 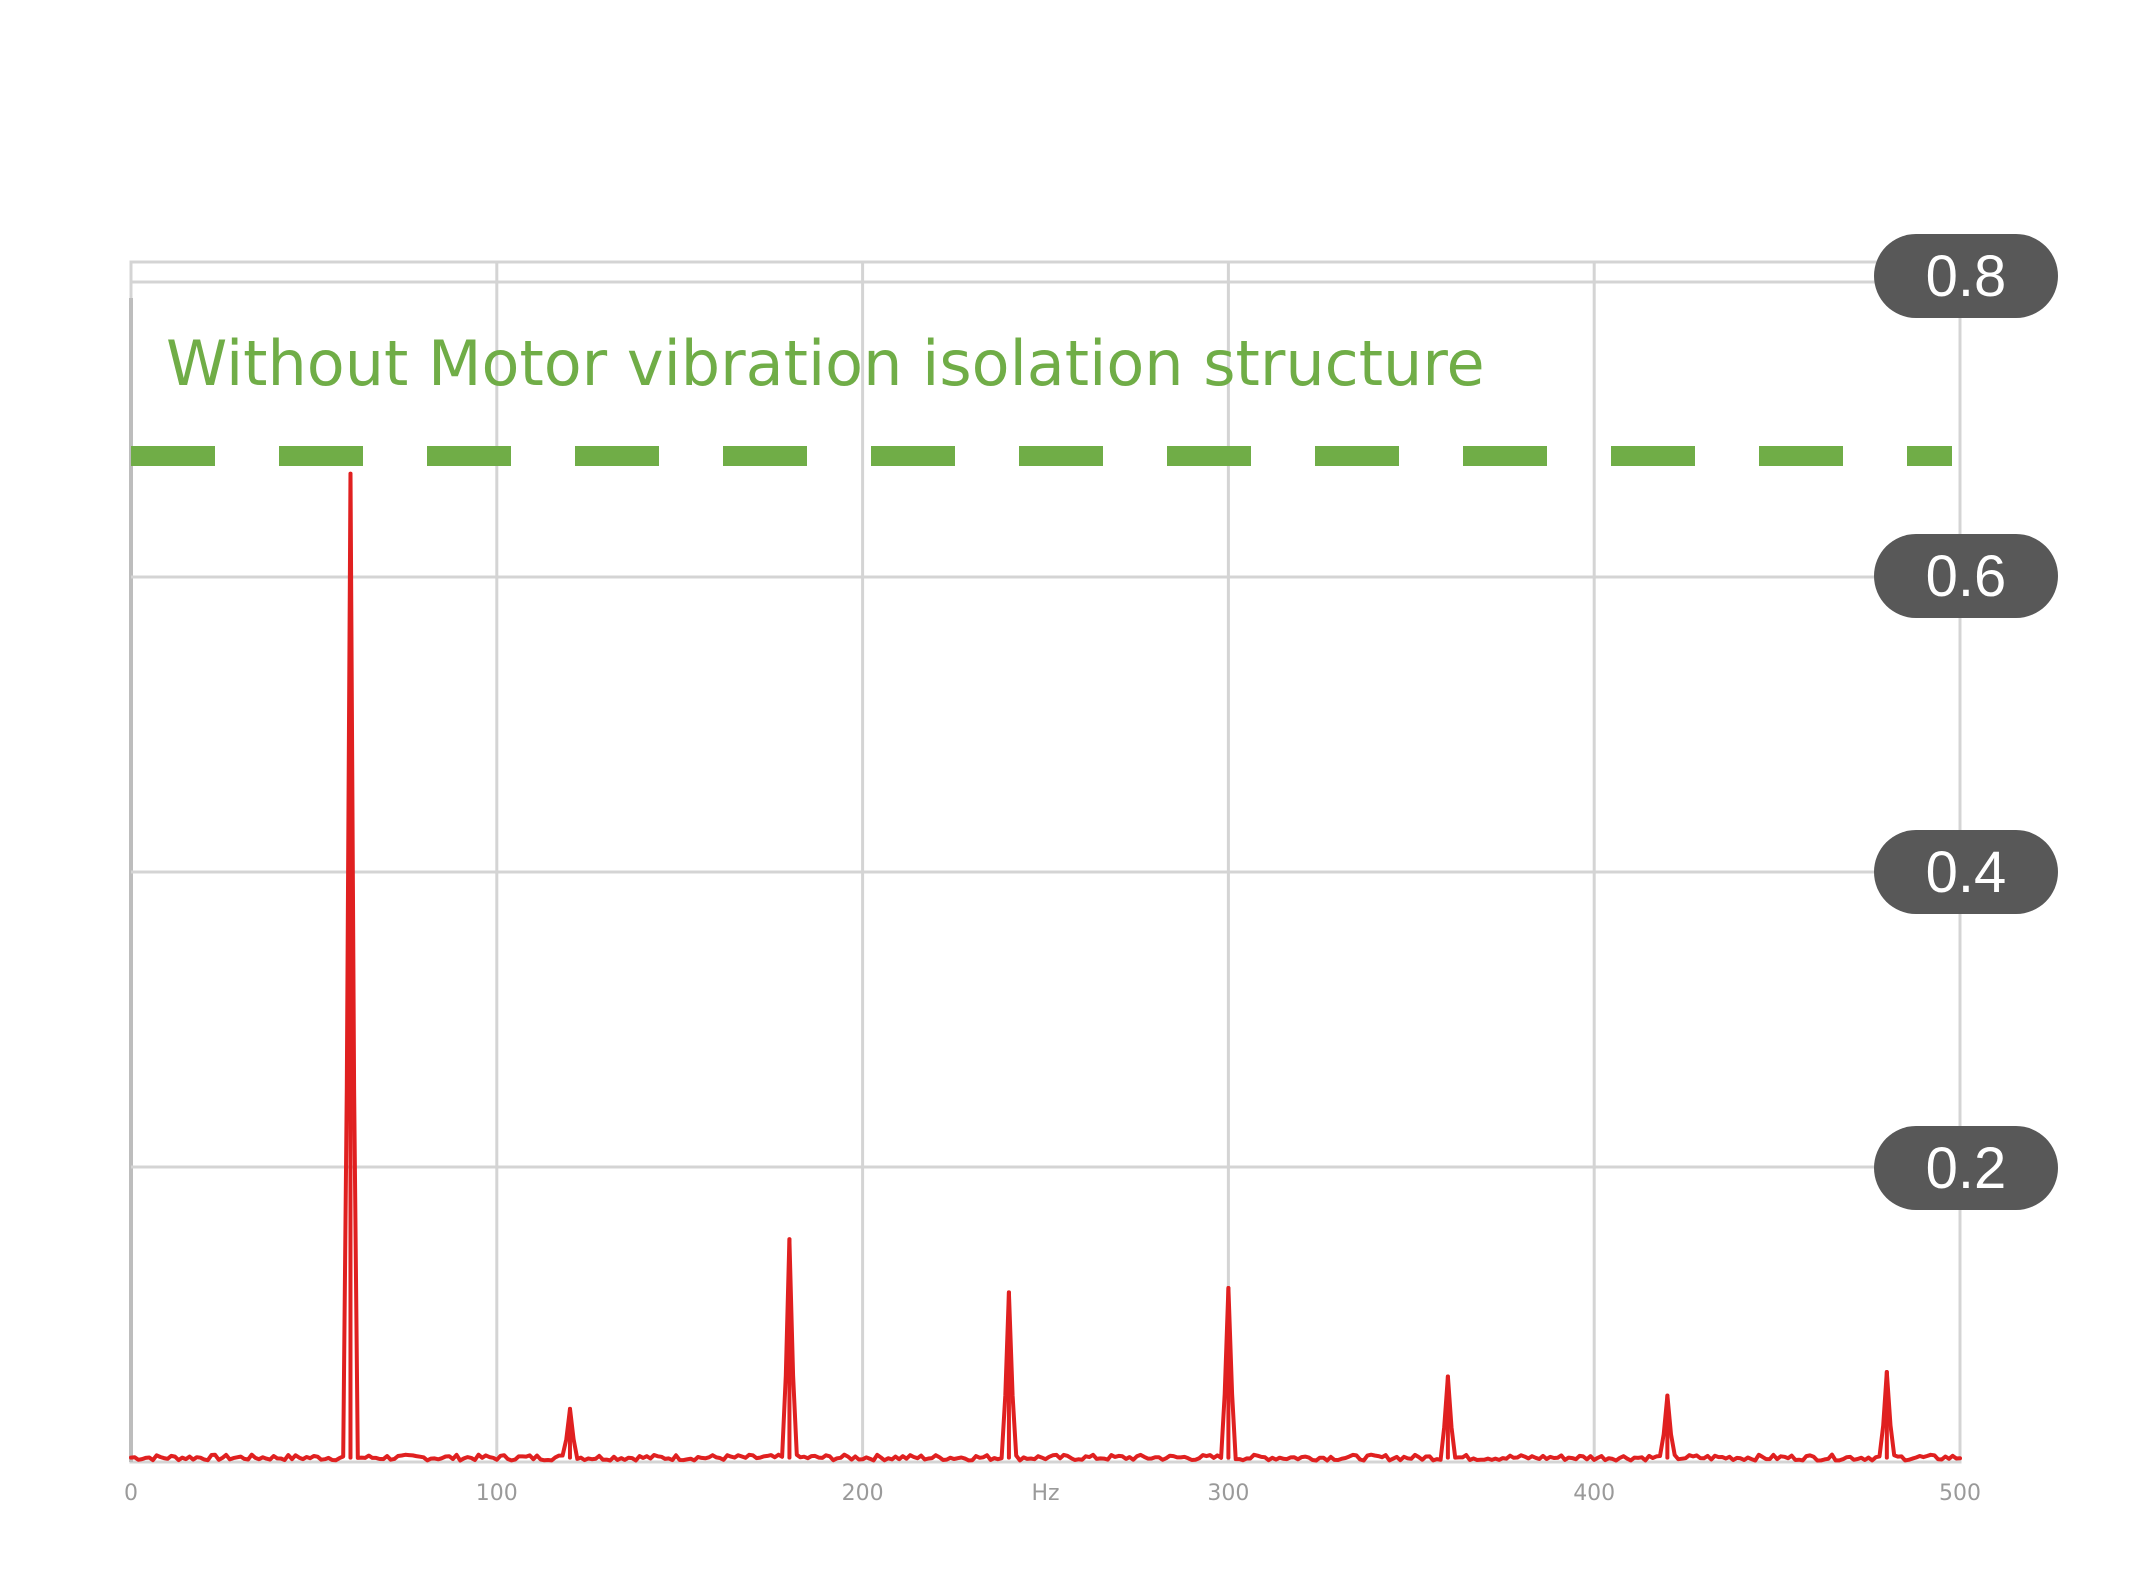 I want to click on x-axis-ticks: 0 100 200 Hz 300 400 500, so click(x=1052, y=1493).